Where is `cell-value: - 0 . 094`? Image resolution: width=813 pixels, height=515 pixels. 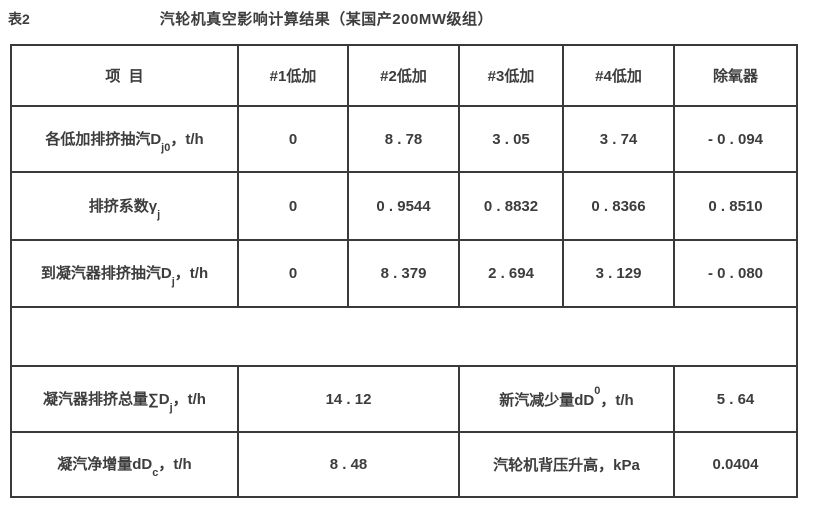 cell-value: - 0 . 094 is located at coordinates (735, 139).